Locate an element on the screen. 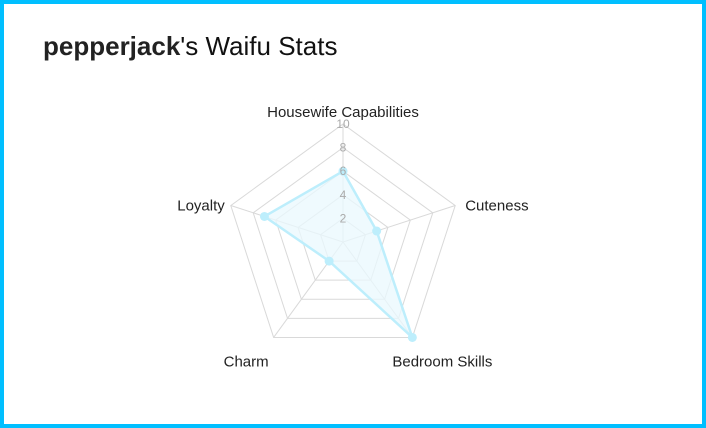 This screenshot has width=706, height=428. axis-label: Bedroom Skills is located at coordinates (442, 361).